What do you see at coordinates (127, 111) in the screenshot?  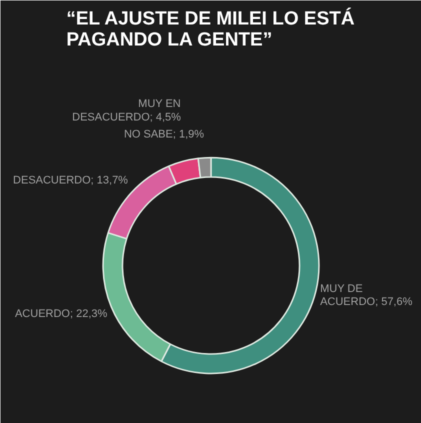 I see `slice-label: MUY EN DESACUERDO; 4,5%` at bounding box center [127, 111].